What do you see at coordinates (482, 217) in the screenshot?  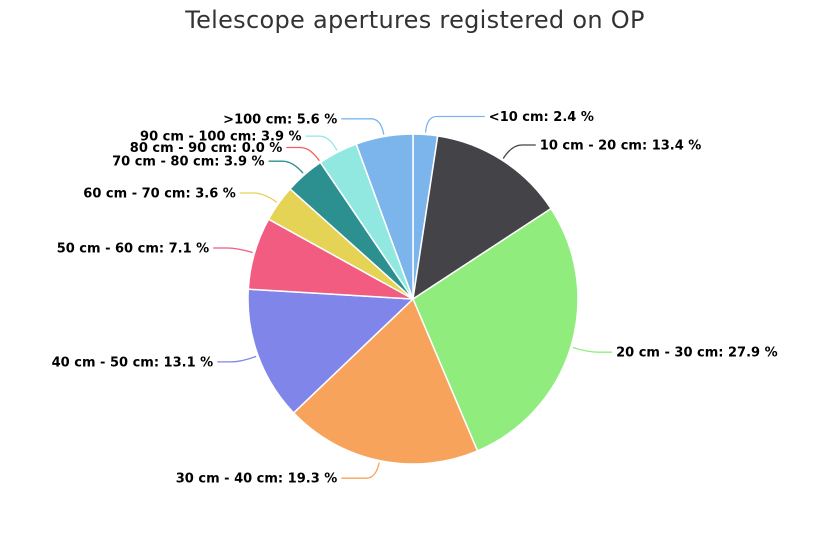 I see `pie-slice-10-cm-20-cm` at bounding box center [482, 217].